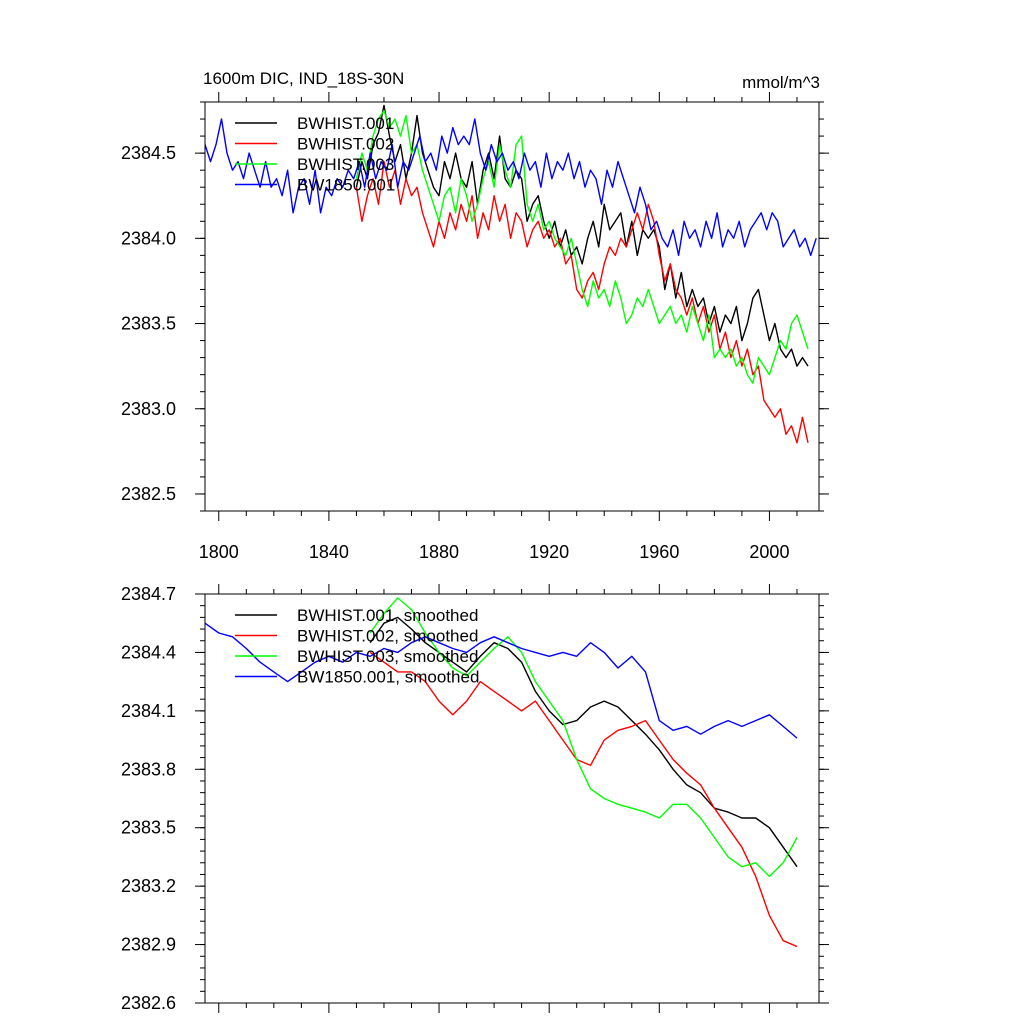  What do you see at coordinates (148, 409) in the screenshot?
I see `y-tick-label: 2383.0` at bounding box center [148, 409].